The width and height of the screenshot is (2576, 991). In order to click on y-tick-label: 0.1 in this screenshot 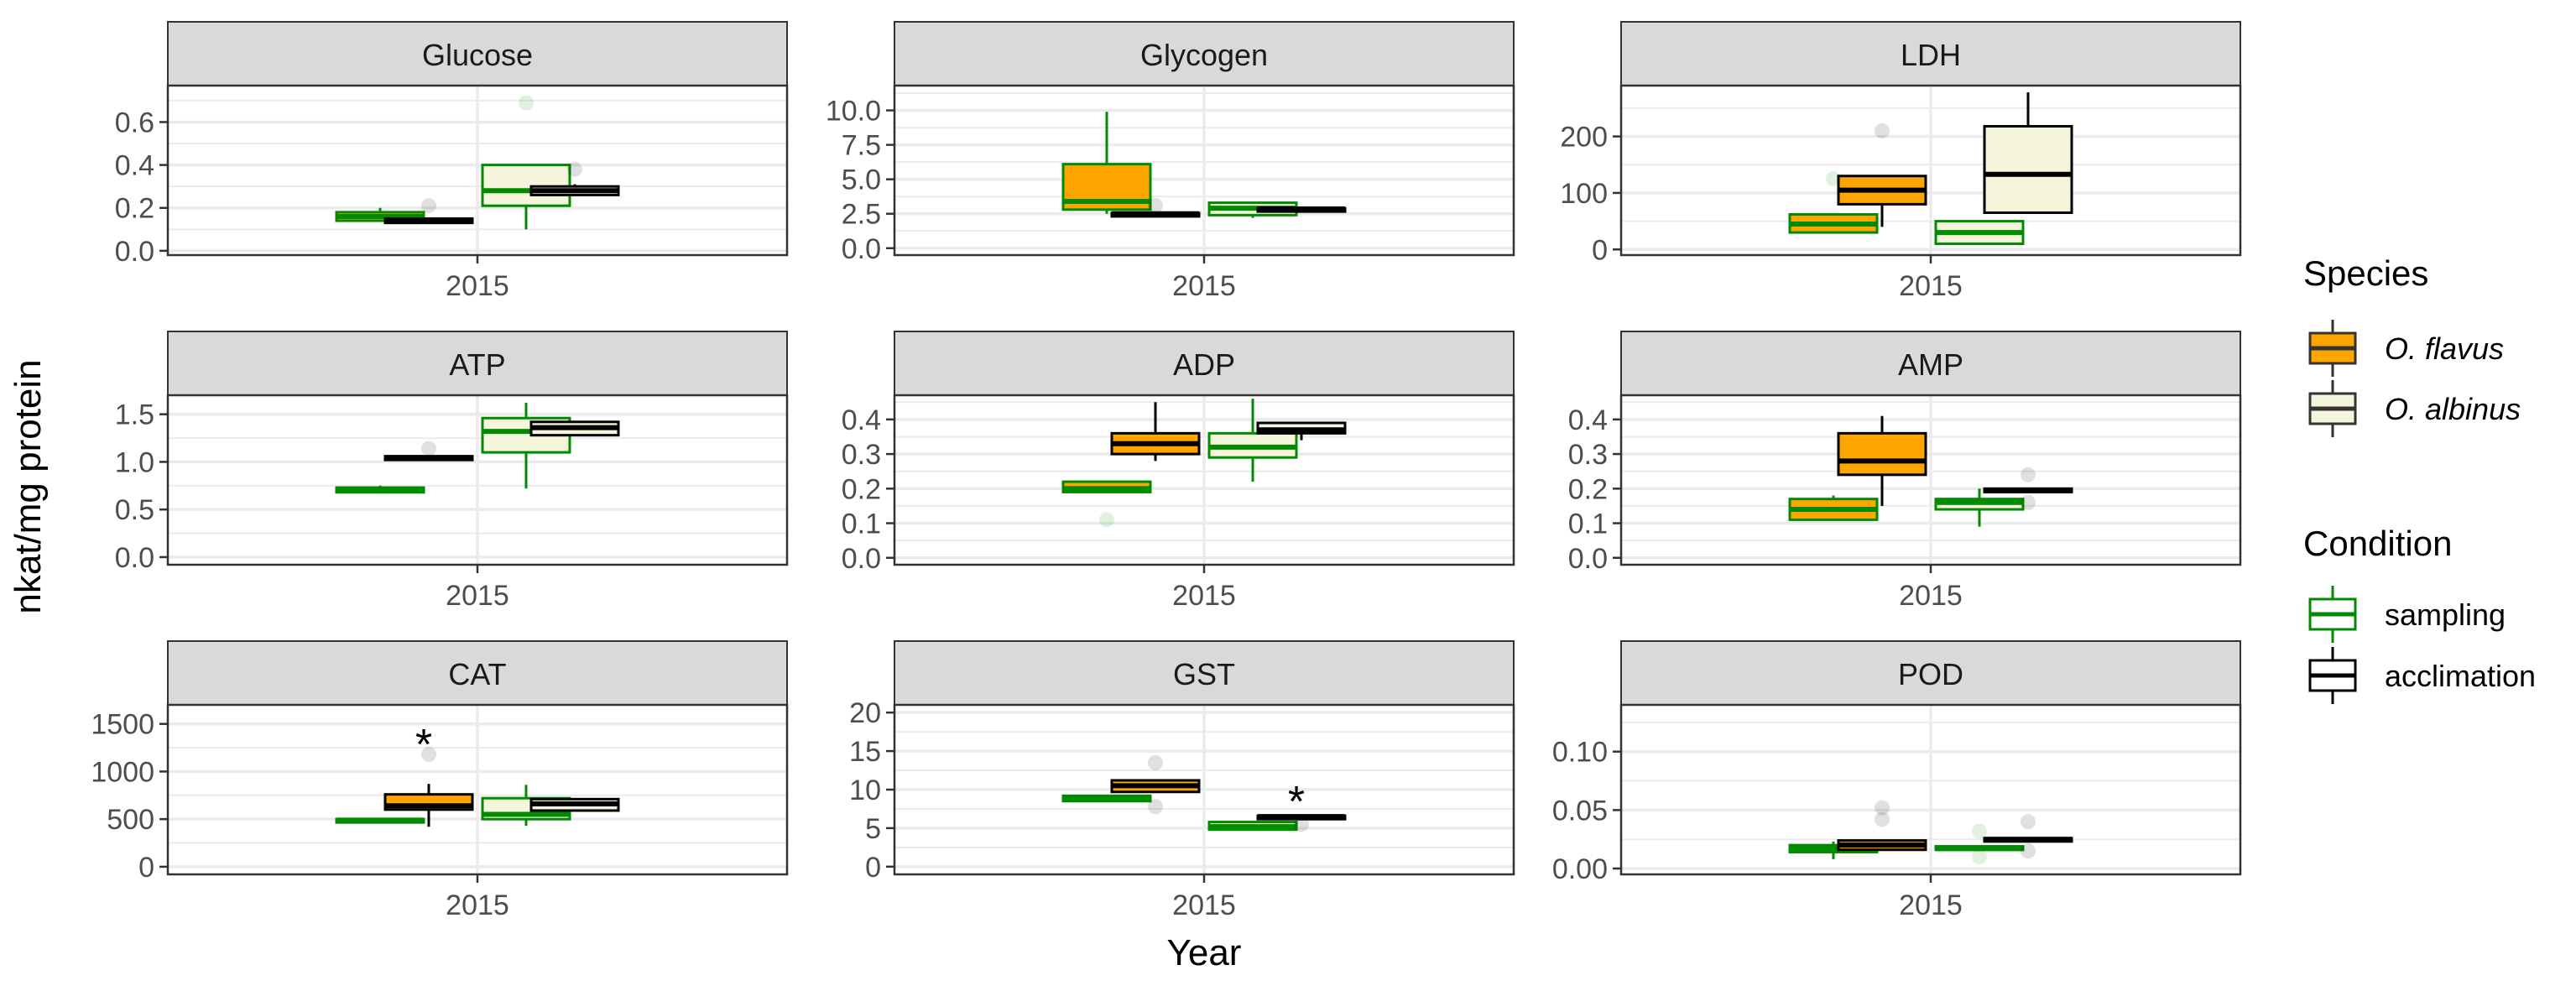, I will do `click(1588, 524)`.